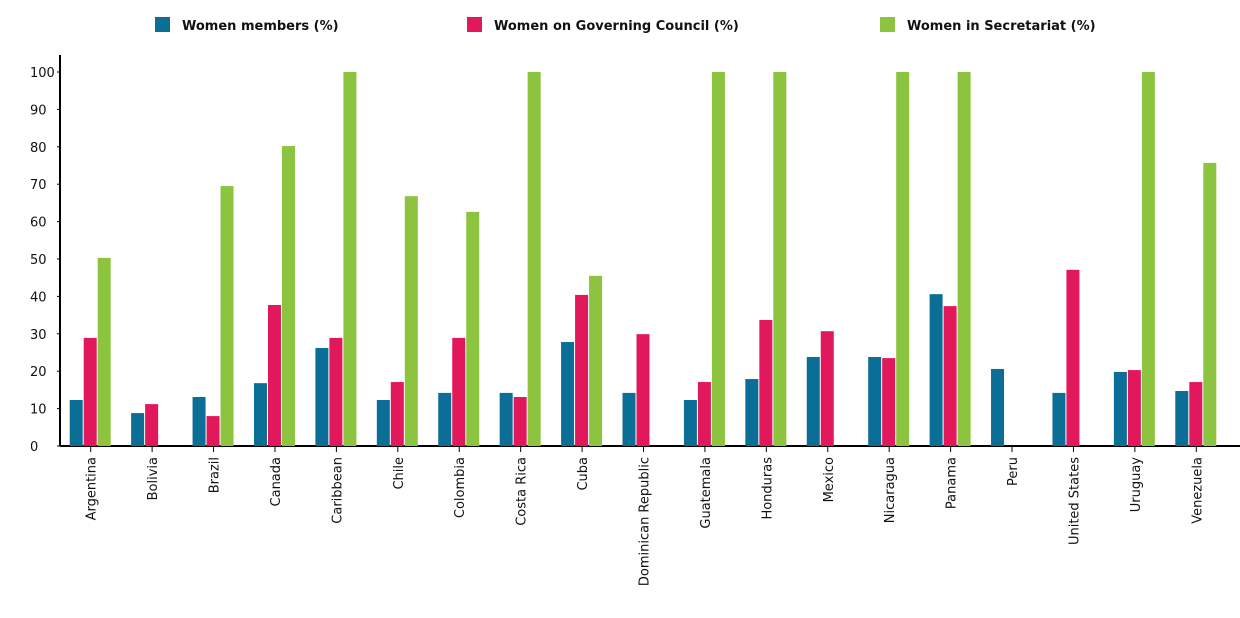  I want to click on x-tick-label: Bolivia, so click(153, 478).